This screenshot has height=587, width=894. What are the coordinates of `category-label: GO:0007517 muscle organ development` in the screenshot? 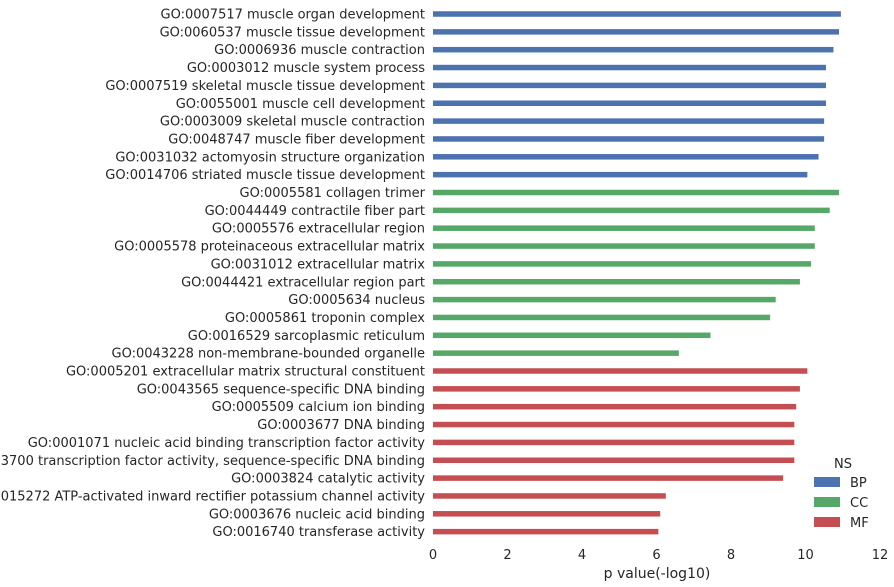 It's located at (293, 15).